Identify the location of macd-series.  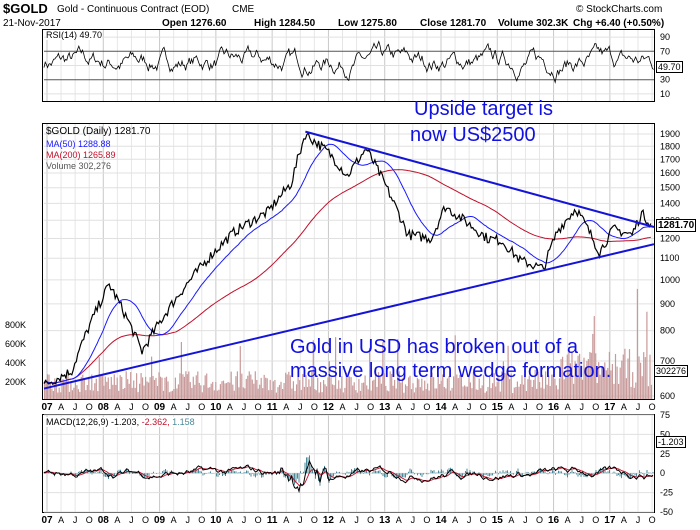
(348, 474).